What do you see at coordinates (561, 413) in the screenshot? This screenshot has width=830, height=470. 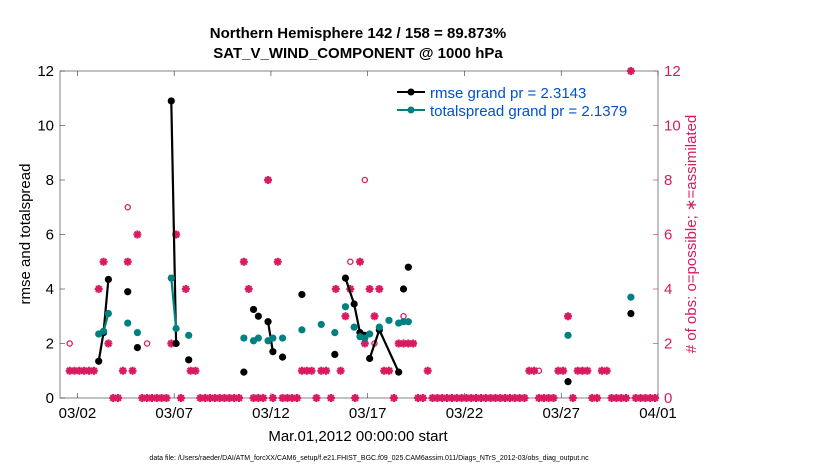 I see `x-tick-label: 03/27` at bounding box center [561, 413].